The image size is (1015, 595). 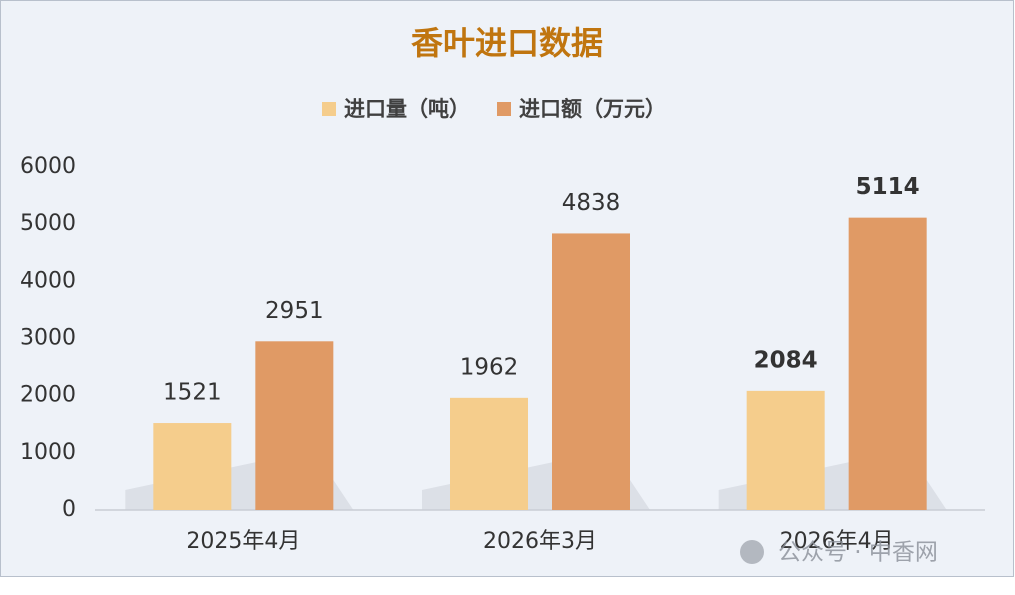 What do you see at coordinates (48, 452) in the screenshot?
I see `y-tick-label: 1000` at bounding box center [48, 452].